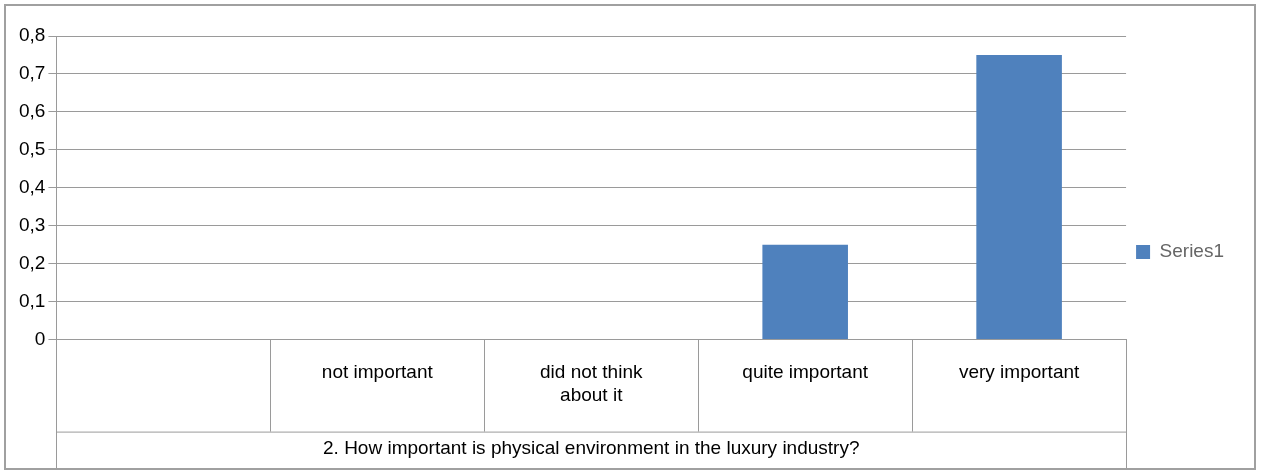 The image size is (1264, 476). Describe the element at coordinates (32, 187) in the screenshot. I see `y-tick-label: 0,4` at that location.